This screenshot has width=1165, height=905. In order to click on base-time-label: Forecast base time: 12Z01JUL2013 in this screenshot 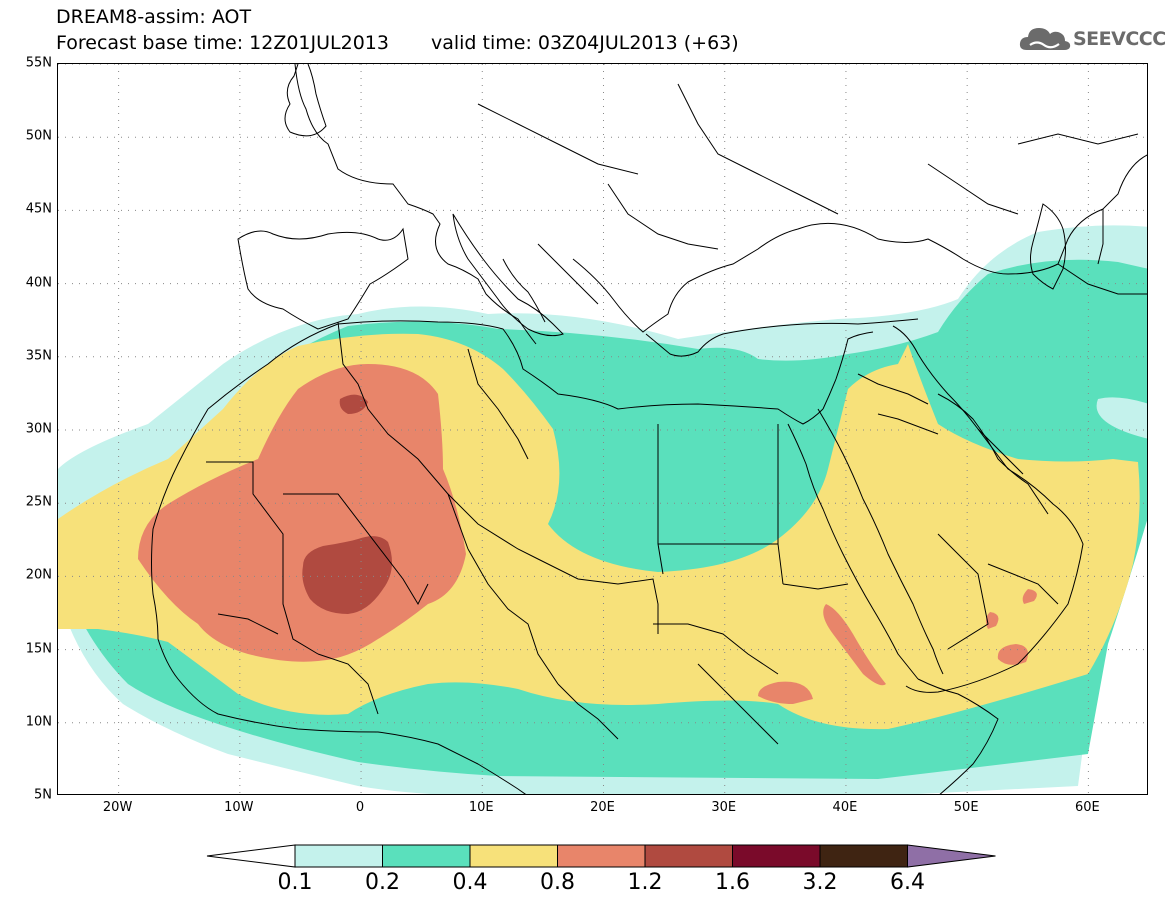, I will do `click(222, 43)`.